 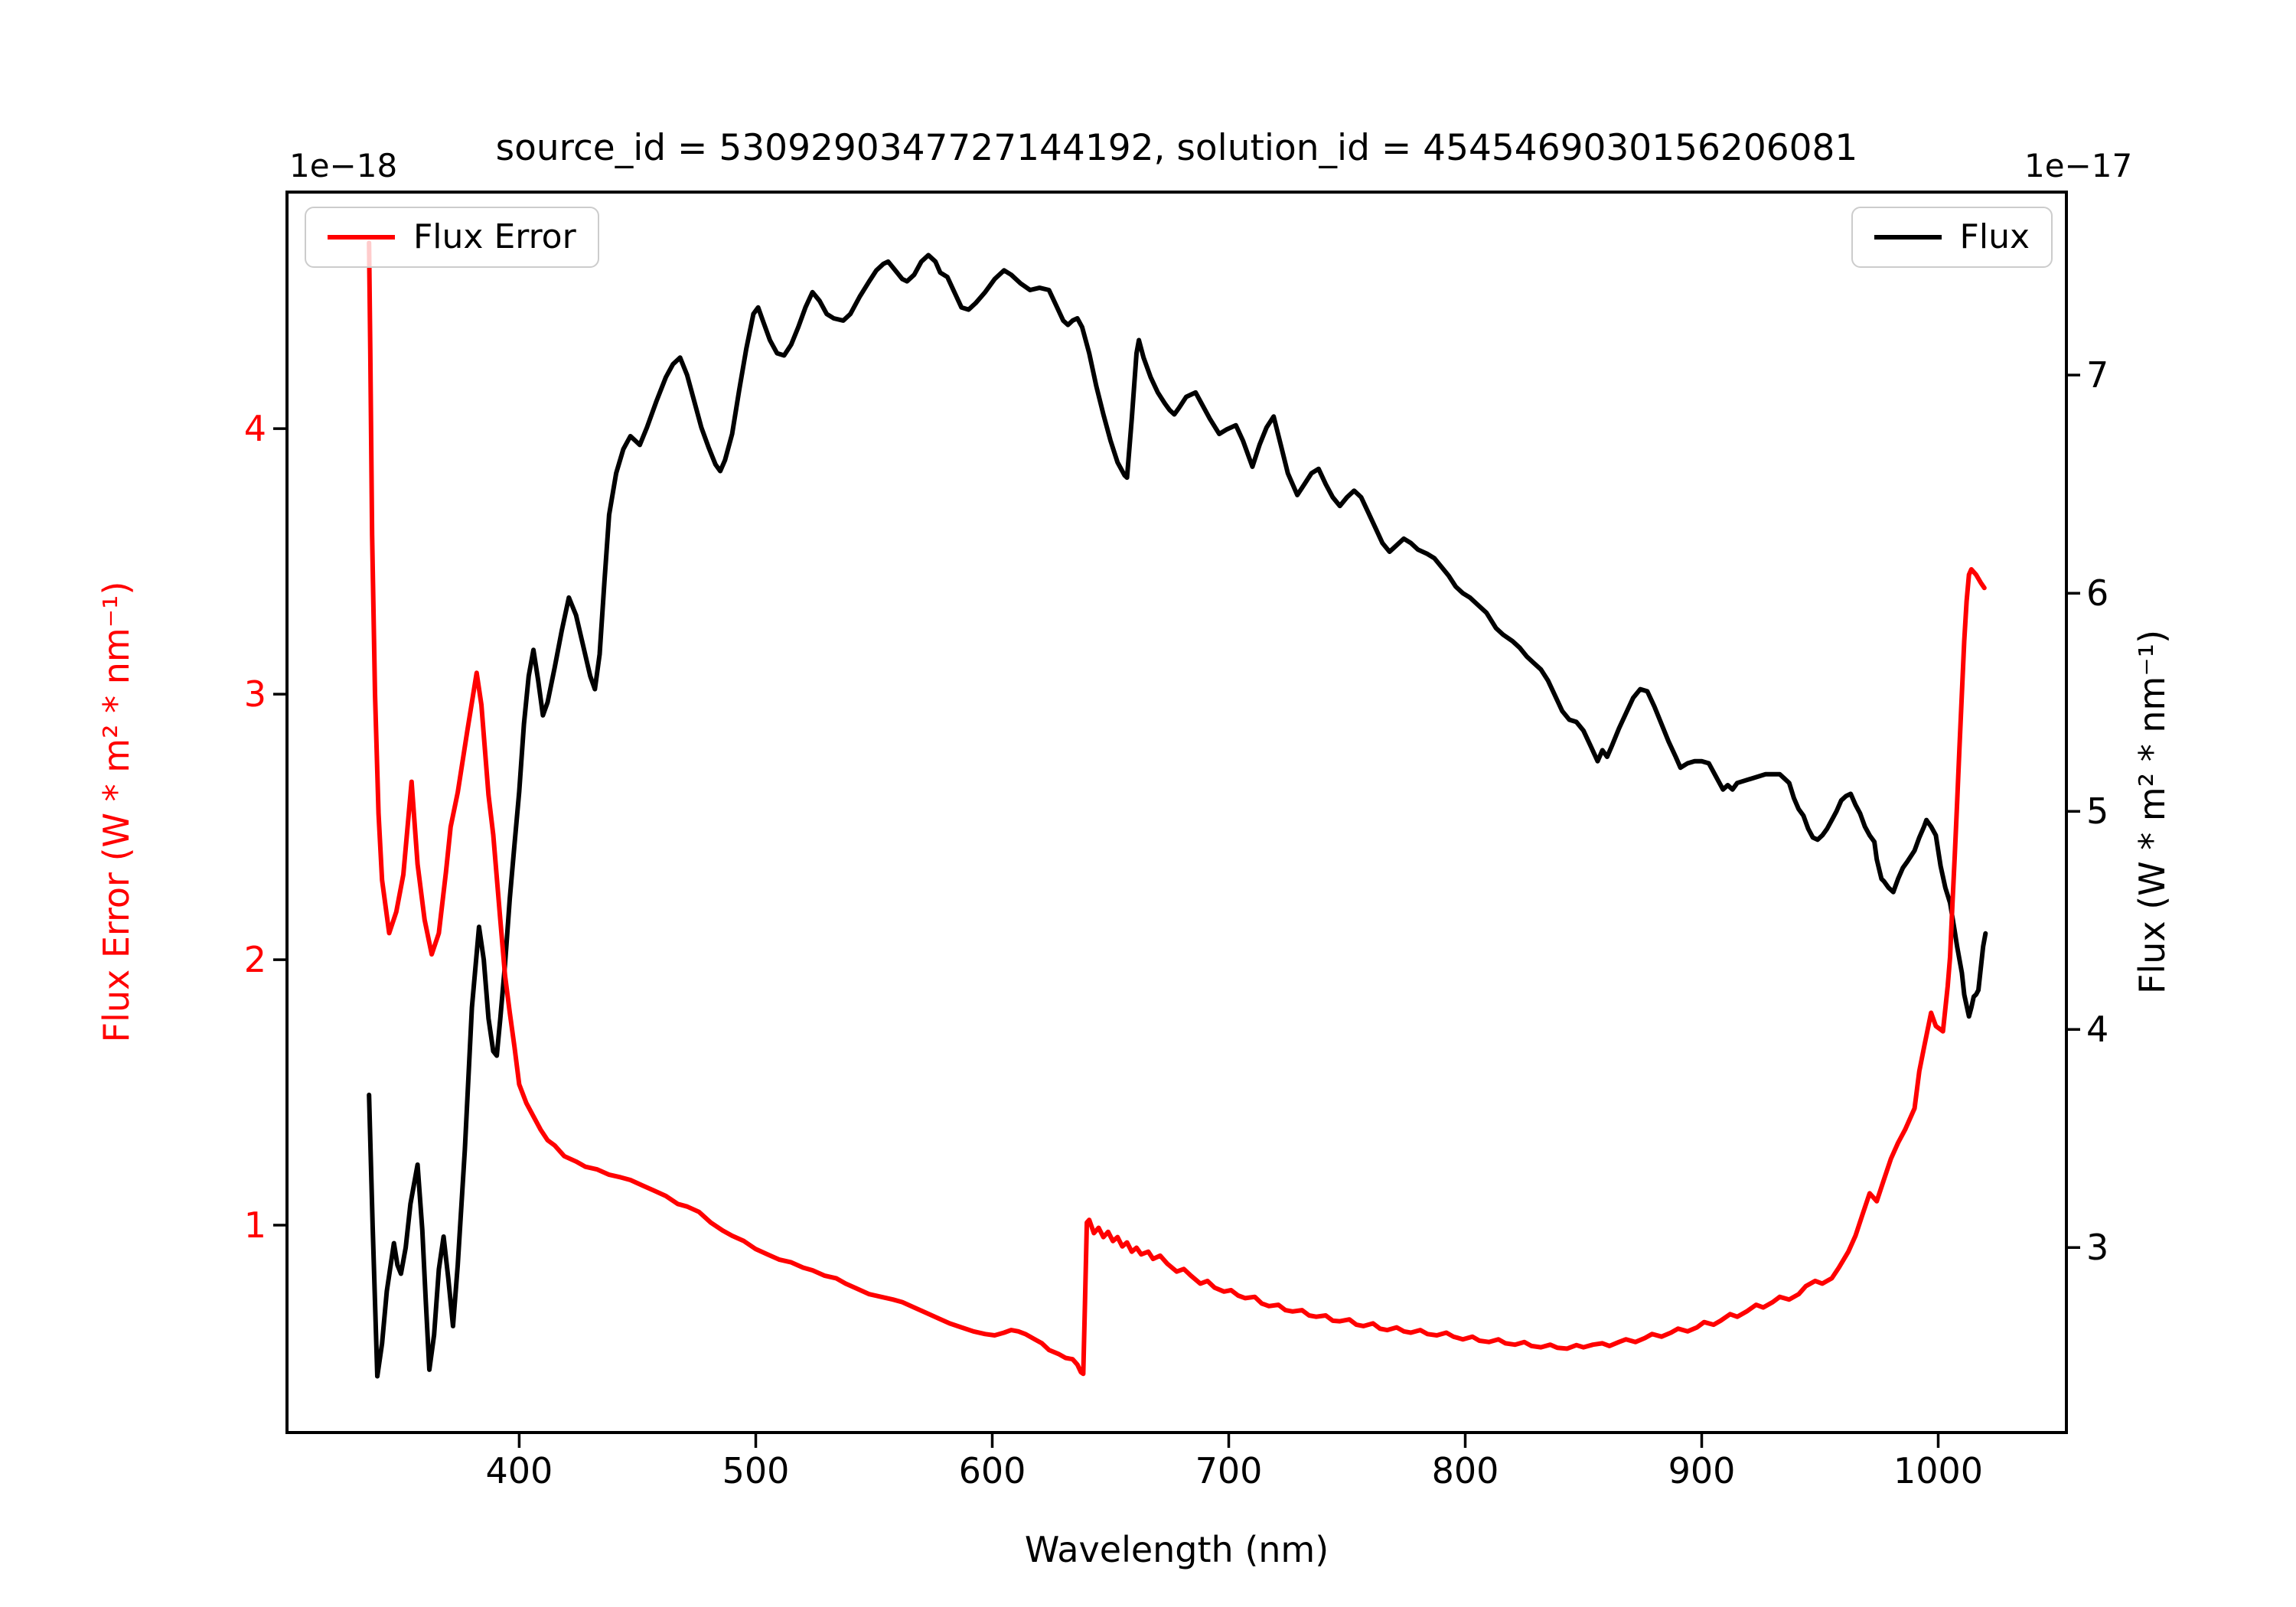 I want to click on flux-line-swatch, so click(x=1908, y=237).